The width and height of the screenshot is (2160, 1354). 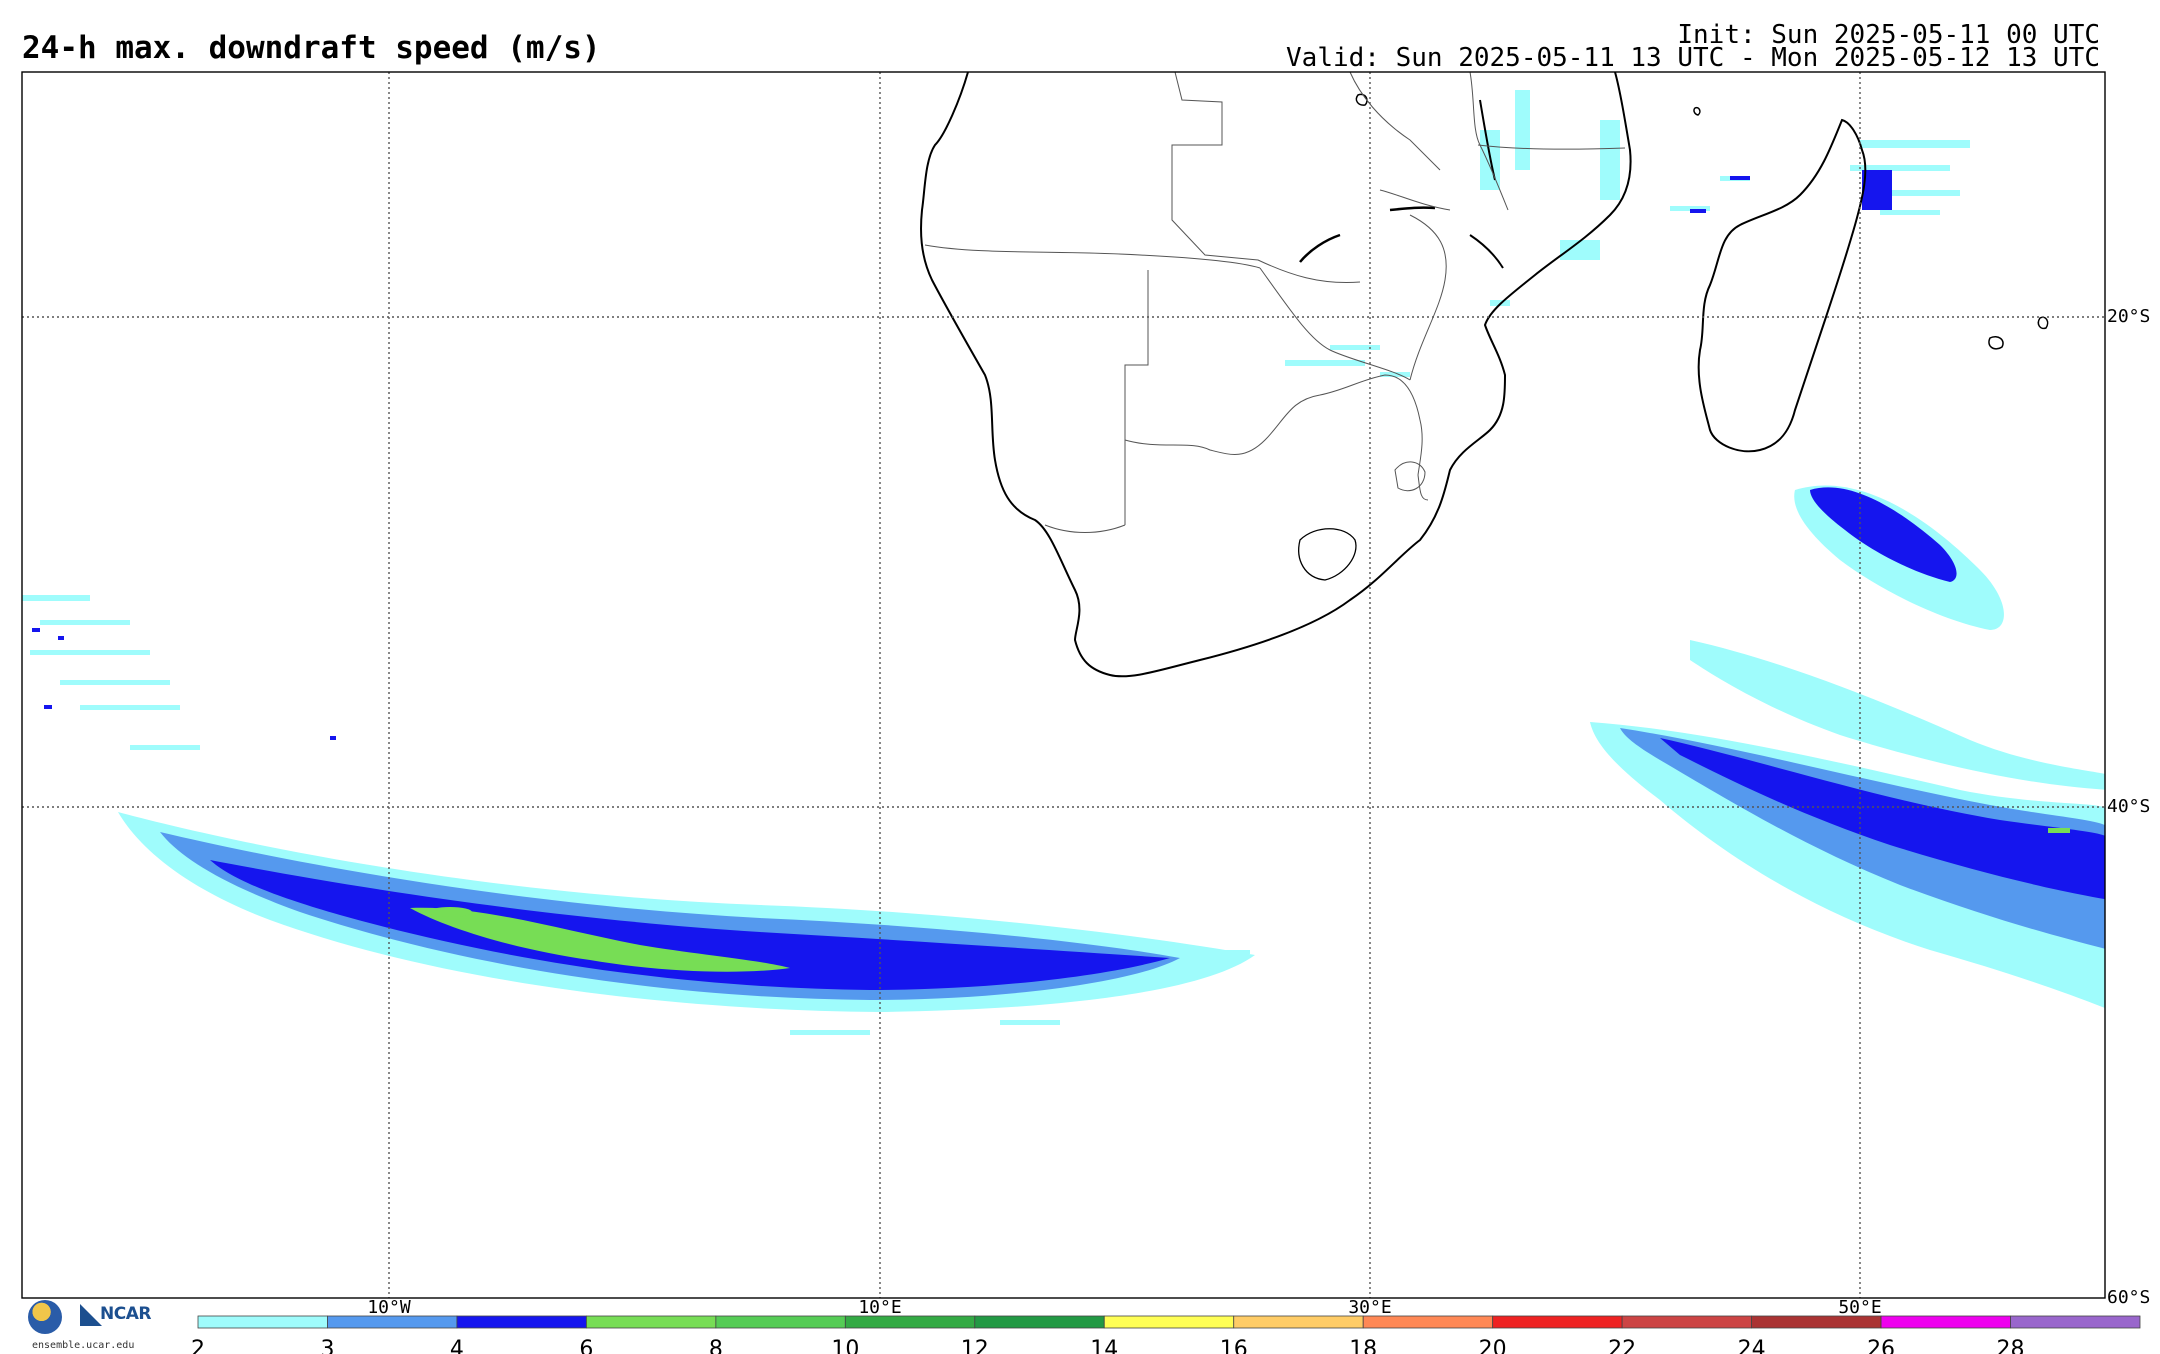 What do you see at coordinates (1369, 1307) in the screenshot?
I see `meridian-label-30e: 30°E` at bounding box center [1369, 1307].